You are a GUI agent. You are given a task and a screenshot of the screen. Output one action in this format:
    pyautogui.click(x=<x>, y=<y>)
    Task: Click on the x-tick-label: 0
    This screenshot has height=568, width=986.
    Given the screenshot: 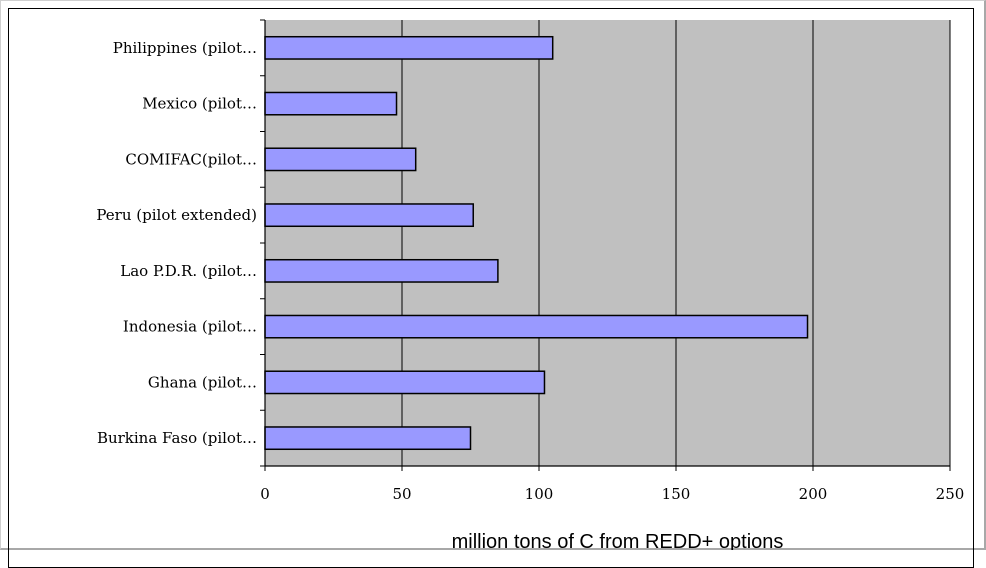 What is the action you would take?
    pyautogui.click(x=265, y=494)
    